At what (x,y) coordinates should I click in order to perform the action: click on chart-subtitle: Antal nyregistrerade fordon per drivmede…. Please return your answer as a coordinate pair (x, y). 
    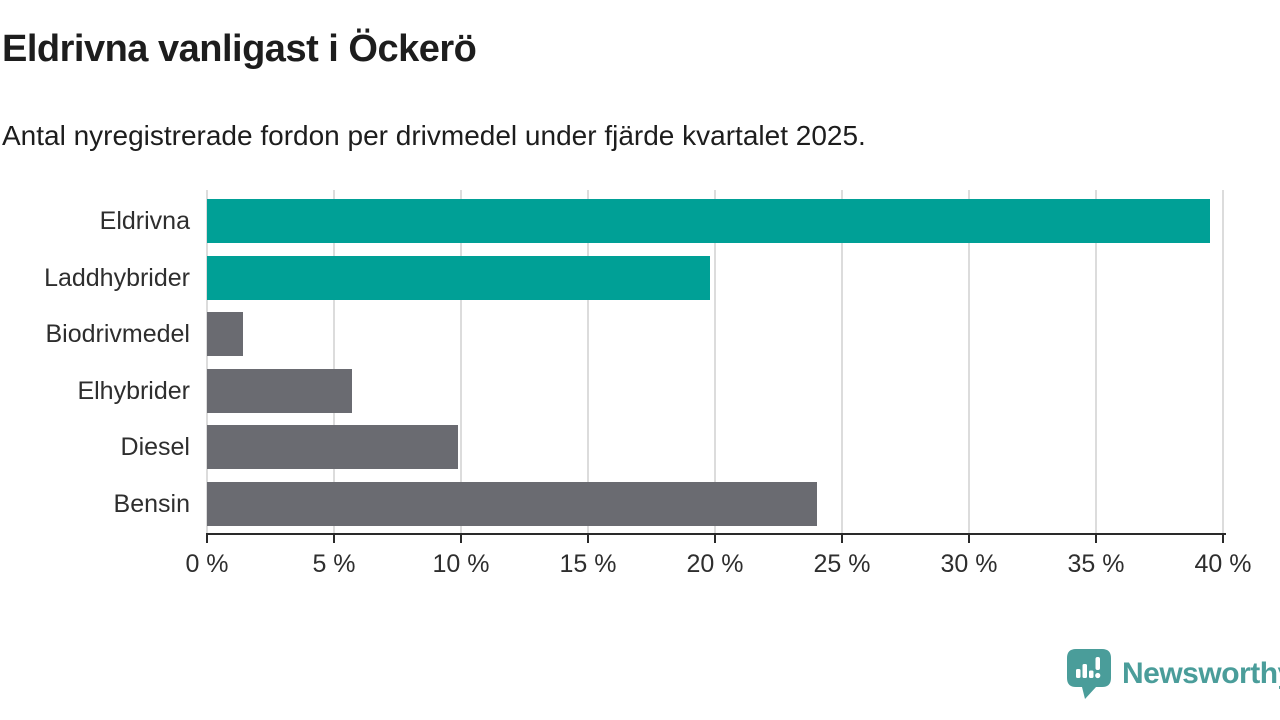
    Looking at the image, I should click on (434, 135).